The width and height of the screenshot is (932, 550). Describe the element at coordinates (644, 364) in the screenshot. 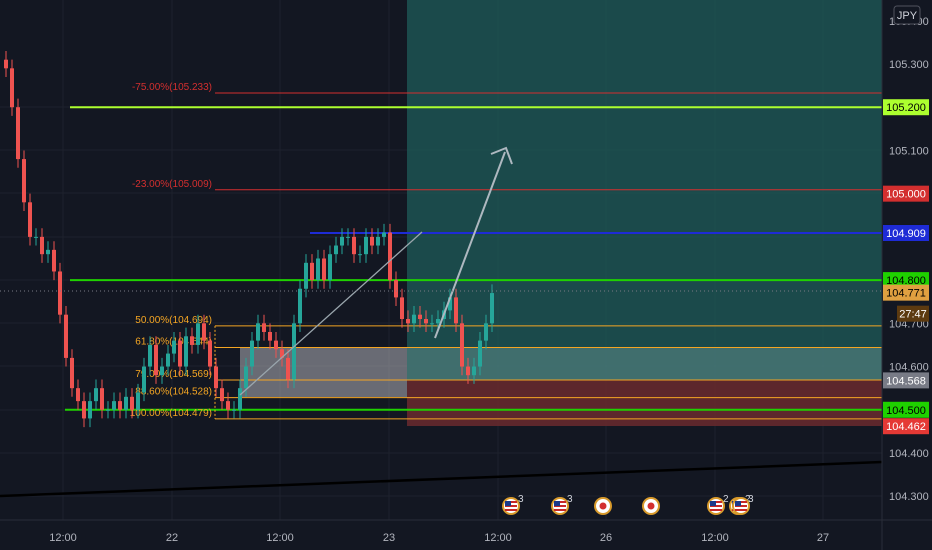

I see `entry-zone` at that location.